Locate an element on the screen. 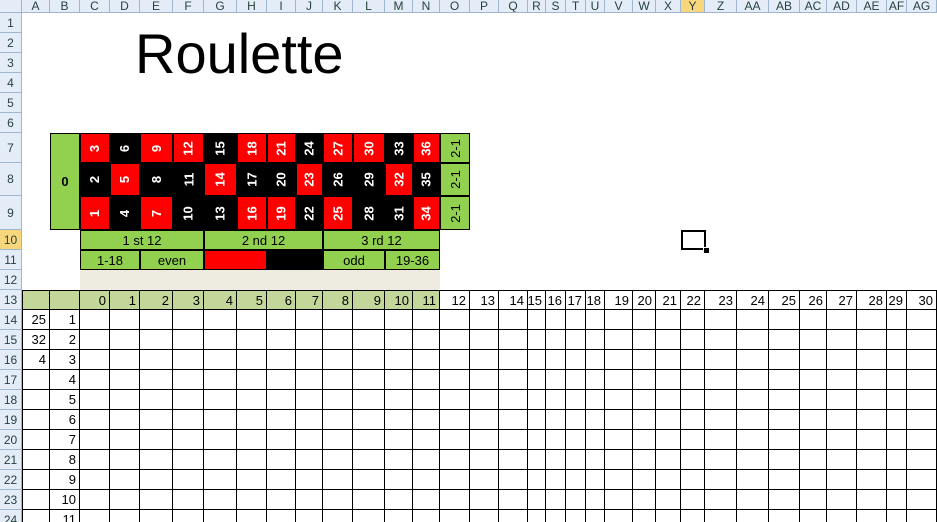 The image size is (937, 522). row-header: 2 is located at coordinates (11, 43).